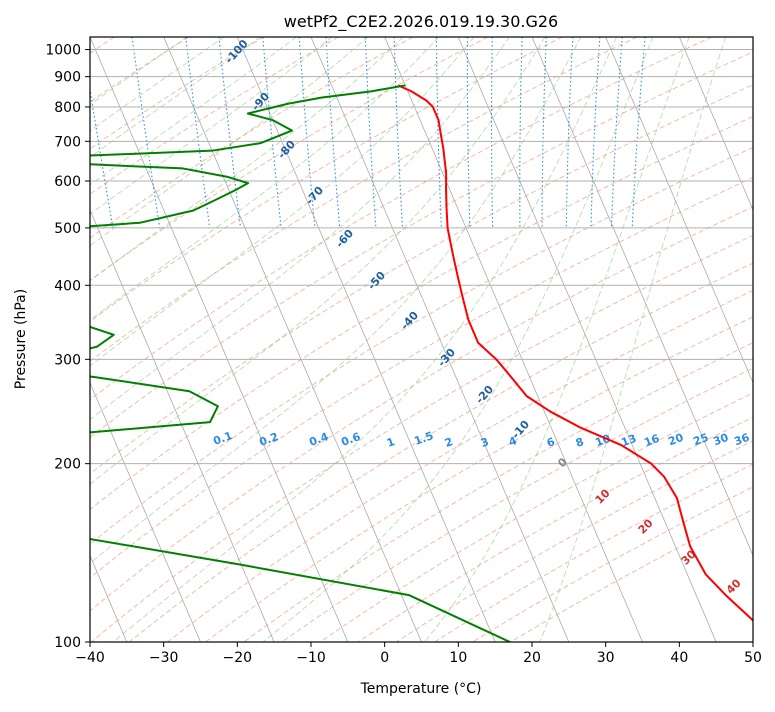 The image size is (775, 712). I want to click on dry-adiabat-label: -20, so click(484, 395).